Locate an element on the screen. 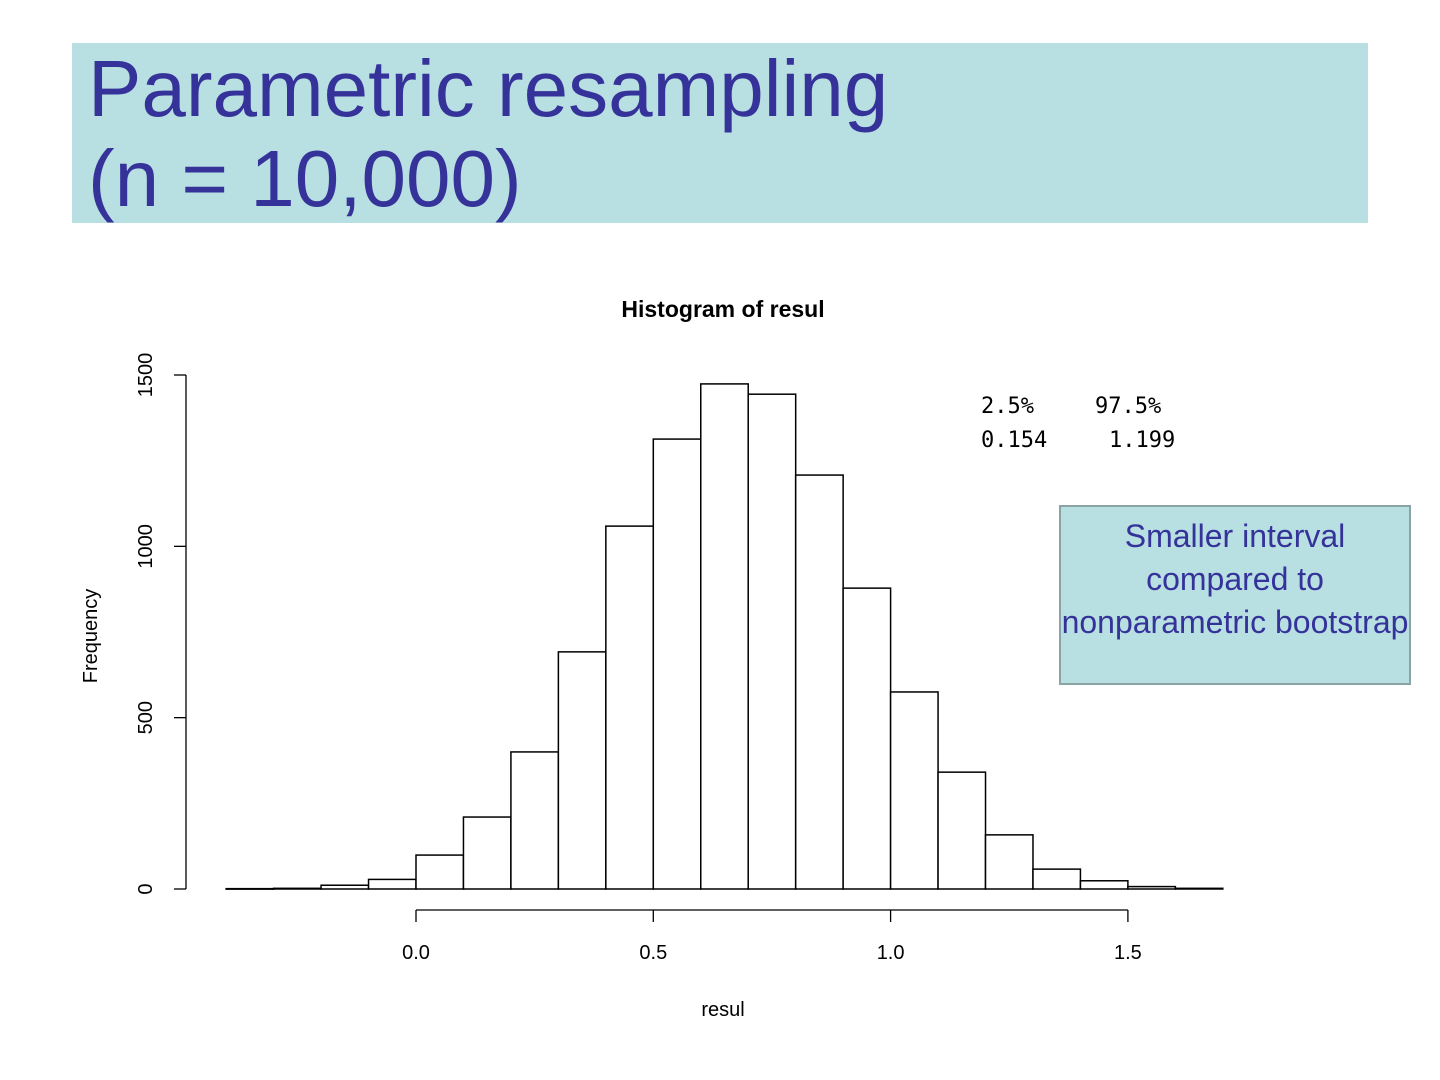 This screenshot has width=1440, height=1080. slide-title: Parametric resampling (n = 10,000) is located at coordinates (488, 134).